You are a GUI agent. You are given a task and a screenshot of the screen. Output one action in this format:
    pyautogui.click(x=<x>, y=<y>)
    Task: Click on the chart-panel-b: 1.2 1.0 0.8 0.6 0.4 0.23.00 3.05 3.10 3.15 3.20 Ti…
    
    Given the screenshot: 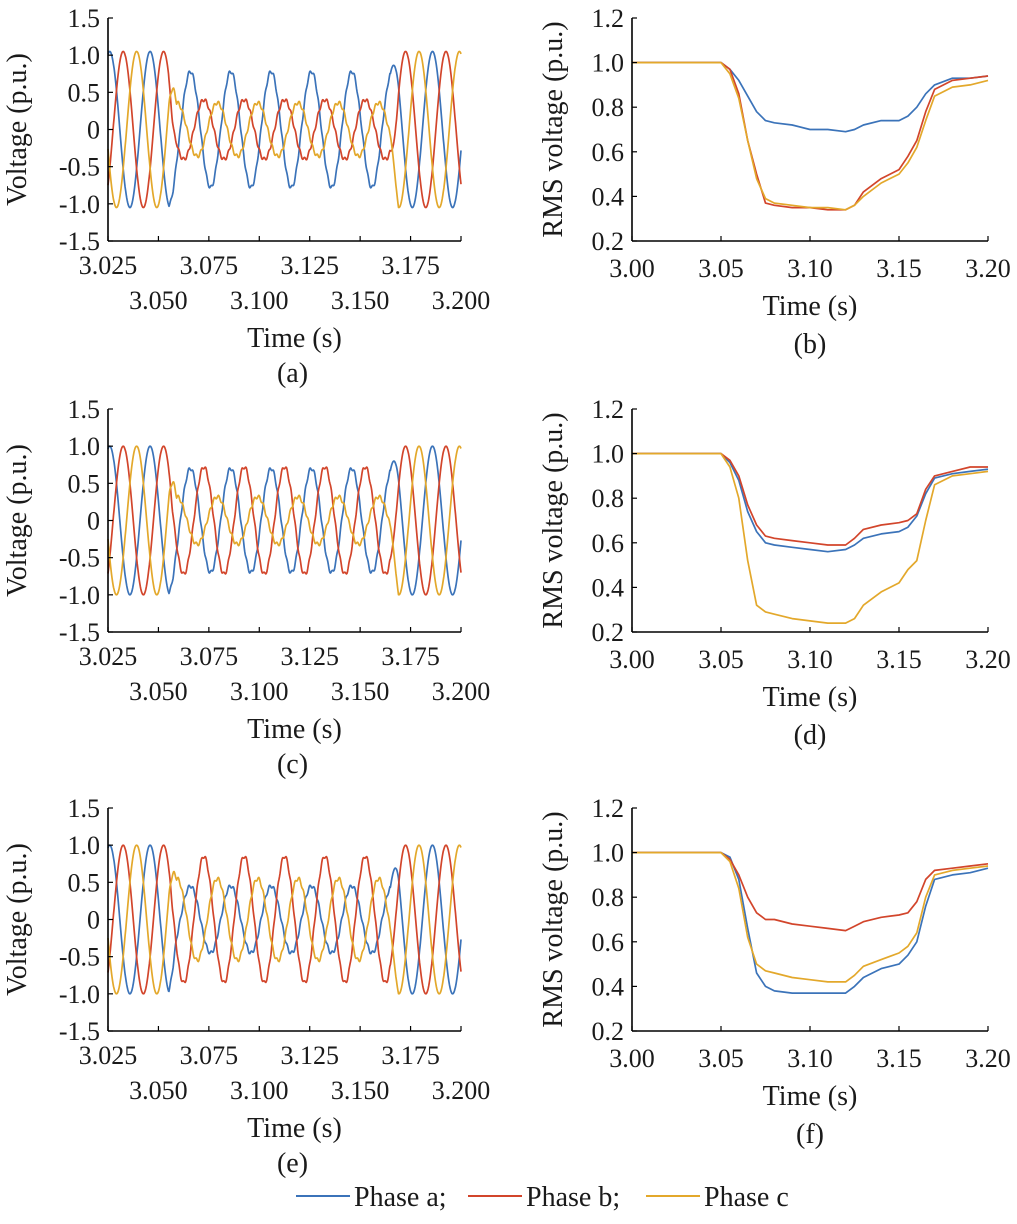 What is the action you would take?
    pyautogui.click(x=774, y=182)
    